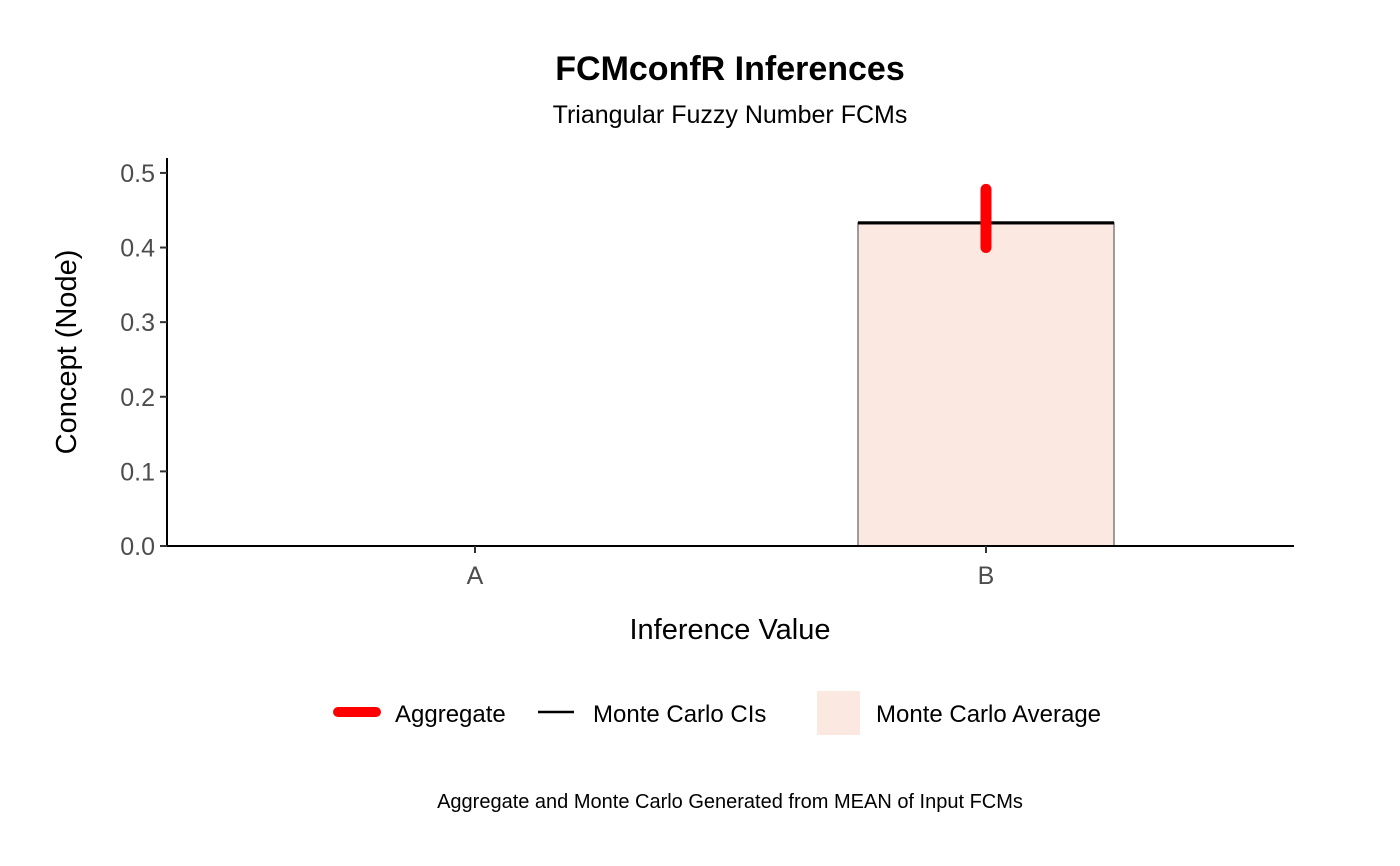  I want to click on chart-title: FCMconfR Inferences, so click(730, 69).